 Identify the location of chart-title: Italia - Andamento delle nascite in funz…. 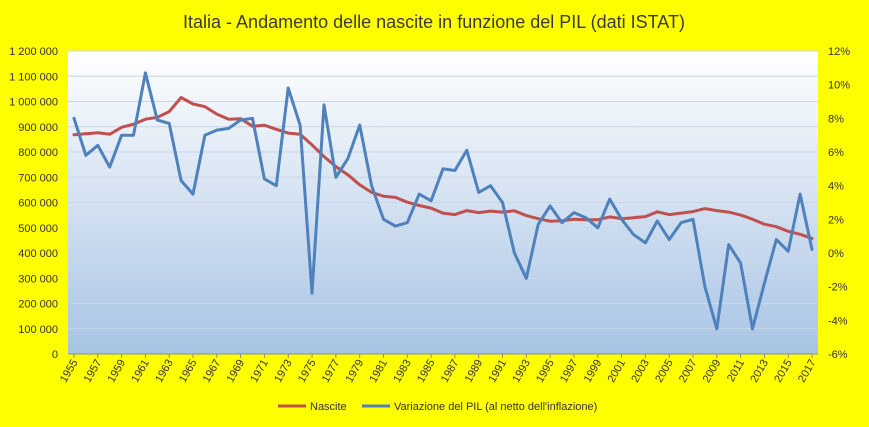
(434, 22).